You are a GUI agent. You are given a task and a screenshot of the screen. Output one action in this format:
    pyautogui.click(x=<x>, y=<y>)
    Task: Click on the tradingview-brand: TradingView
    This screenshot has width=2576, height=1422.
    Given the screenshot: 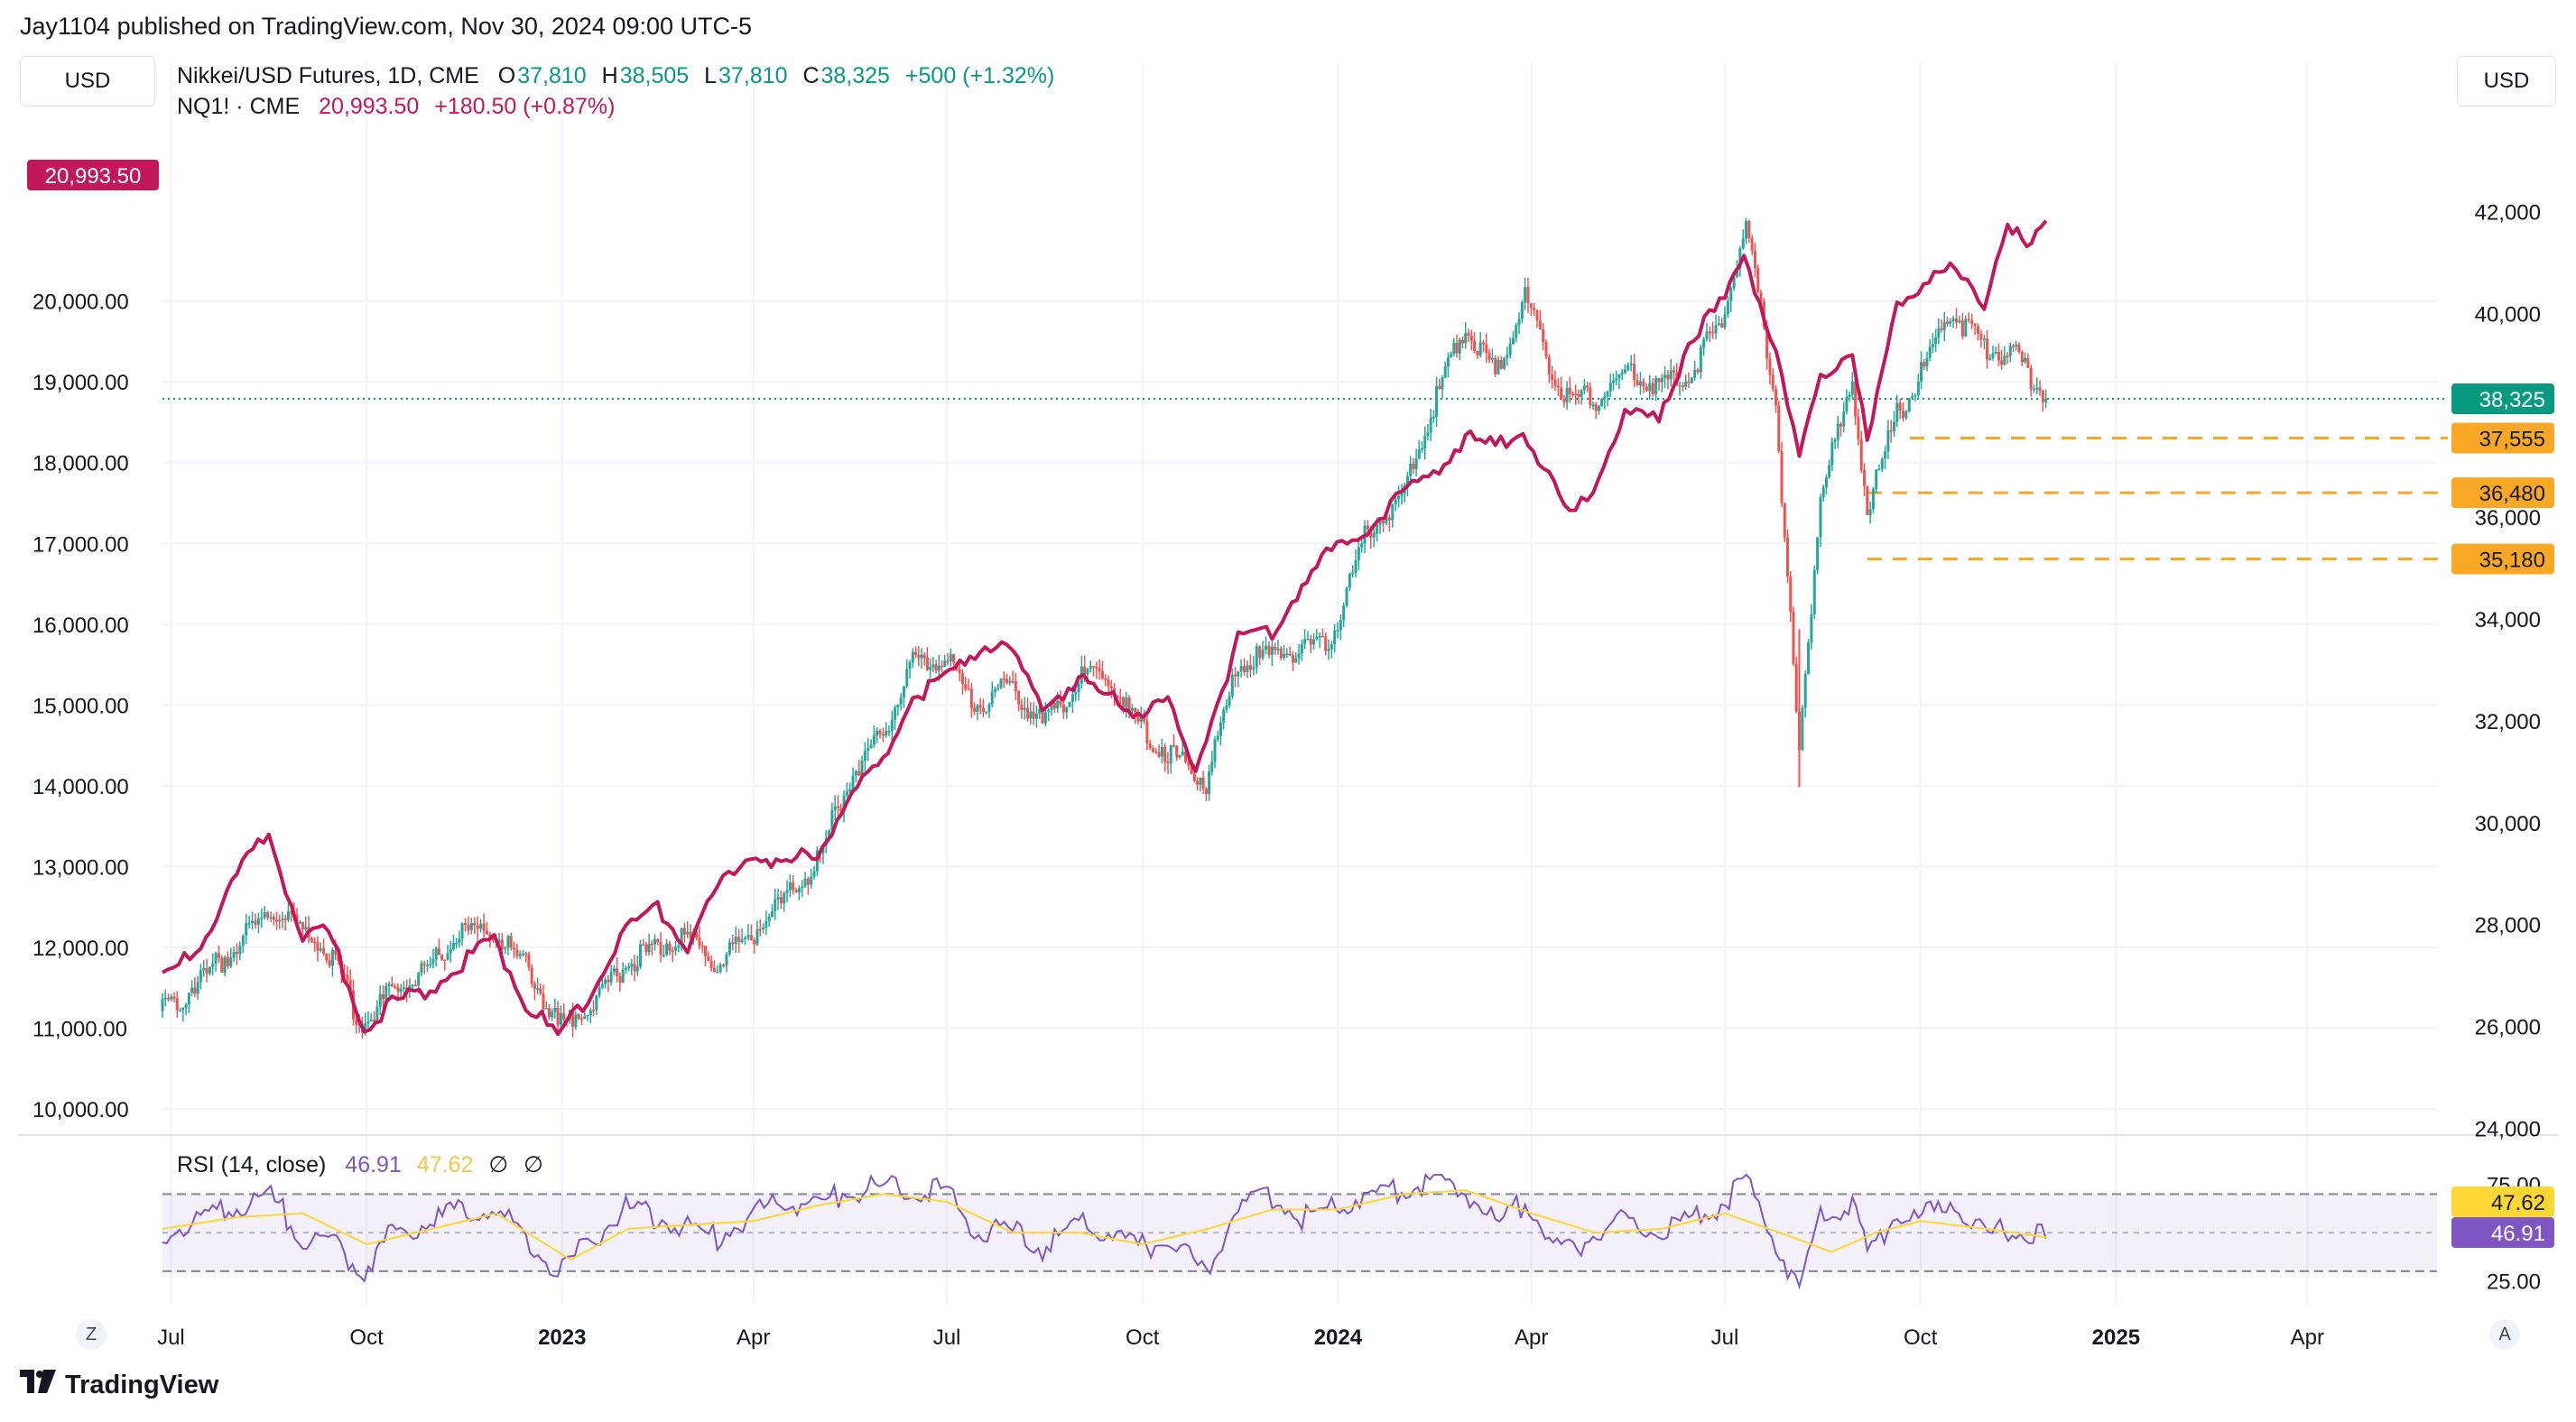 What is the action you would take?
    pyautogui.click(x=119, y=1385)
    